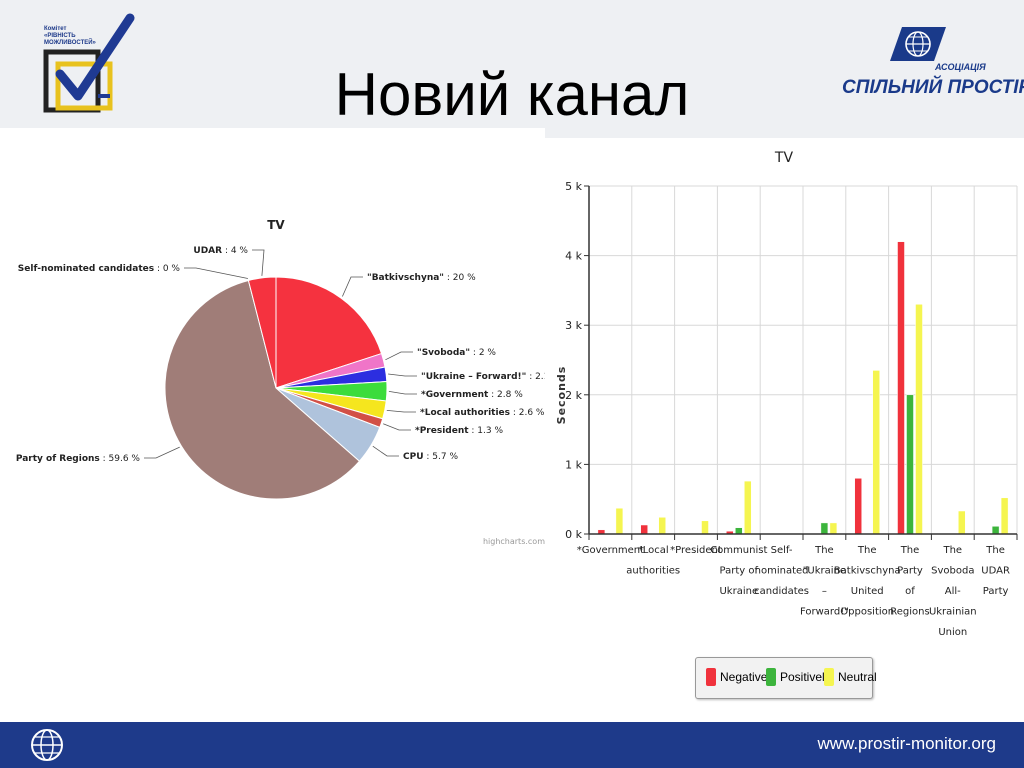 The height and width of the screenshot is (768, 1024). Describe the element at coordinates (573, 325) in the screenshot. I see `y-tick-label: 3 k` at that location.